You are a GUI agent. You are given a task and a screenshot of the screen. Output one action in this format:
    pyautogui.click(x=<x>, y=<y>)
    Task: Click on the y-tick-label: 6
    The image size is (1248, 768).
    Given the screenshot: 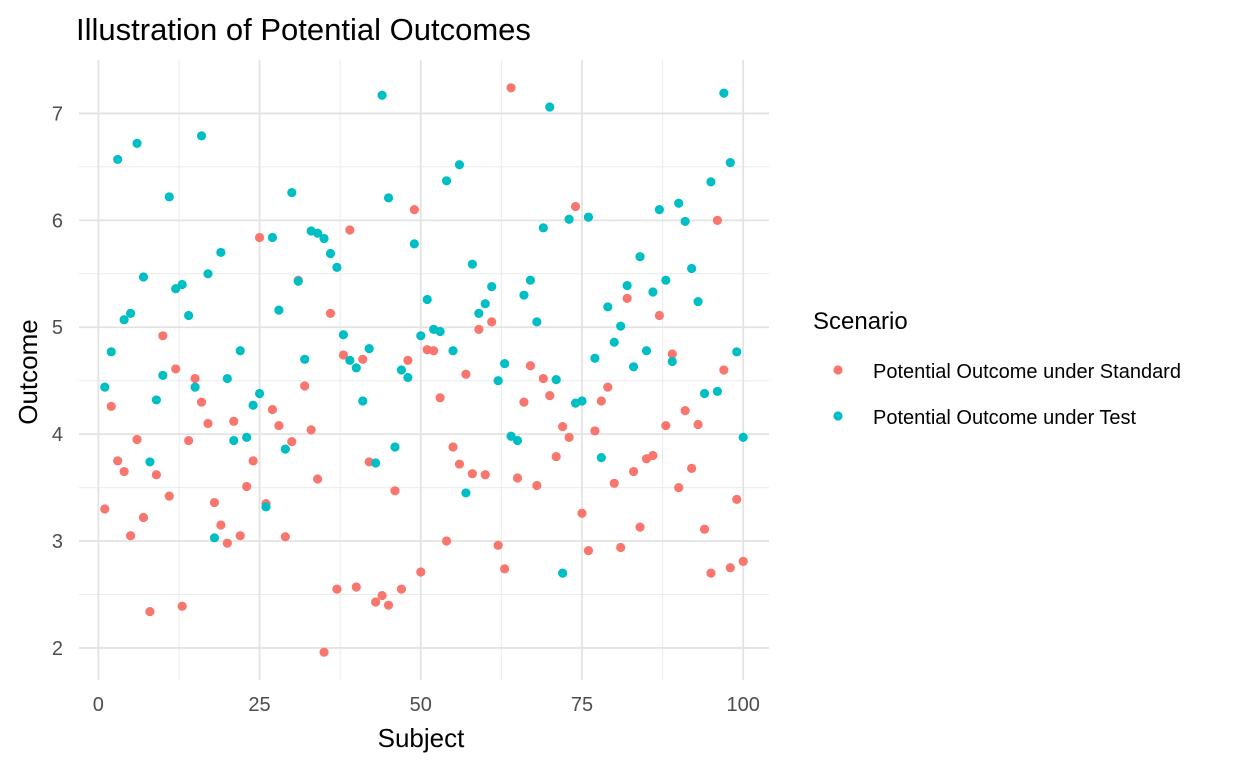 What is the action you would take?
    pyautogui.click(x=57, y=221)
    